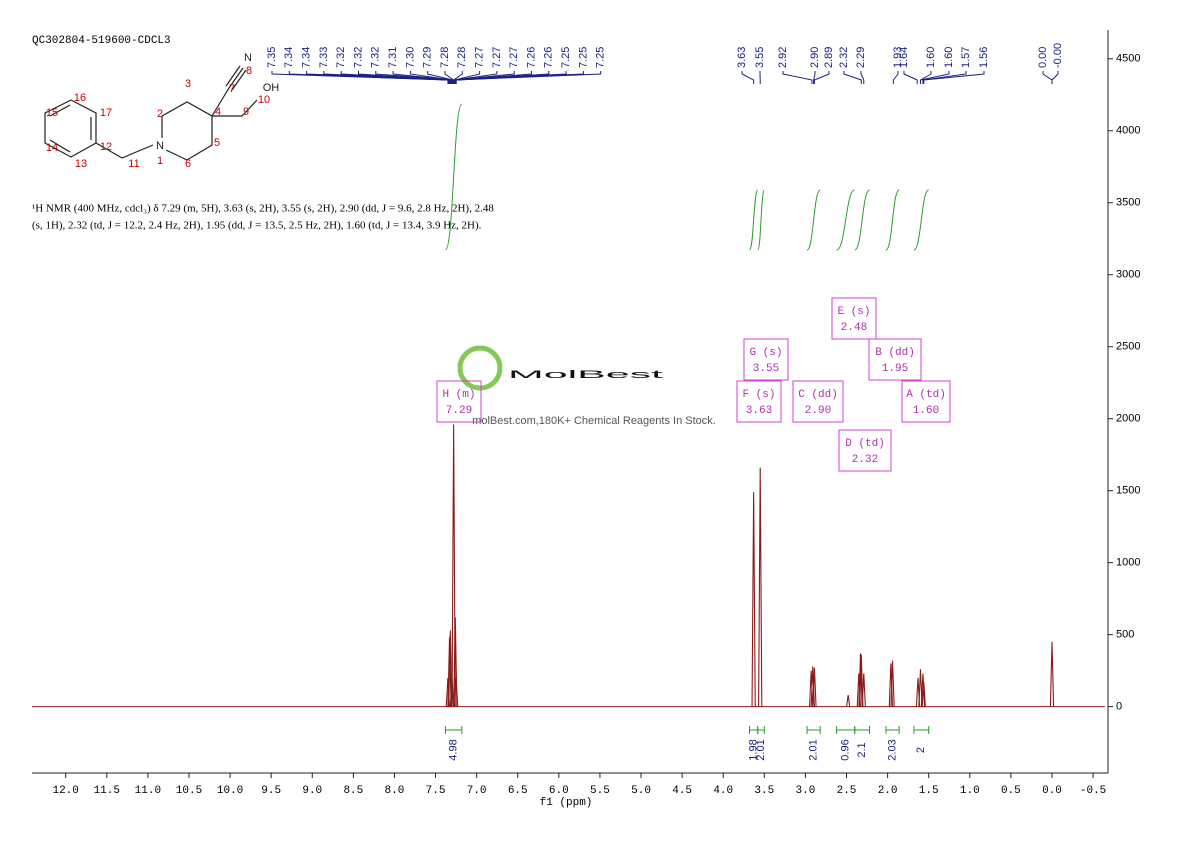 The width and height of the screenshot is (1190, 841). I want to click on multiplet-label: A (td), so click(926, 395).